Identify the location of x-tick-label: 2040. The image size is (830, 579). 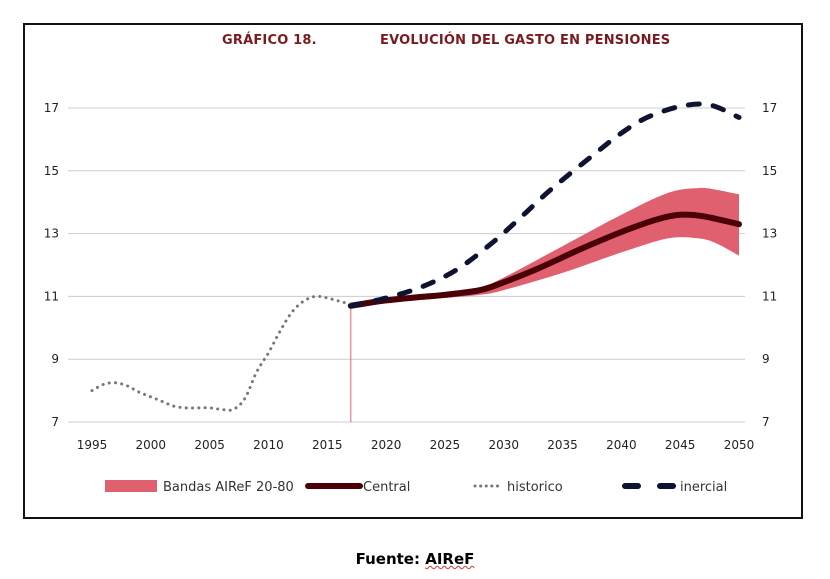
(621, 445).